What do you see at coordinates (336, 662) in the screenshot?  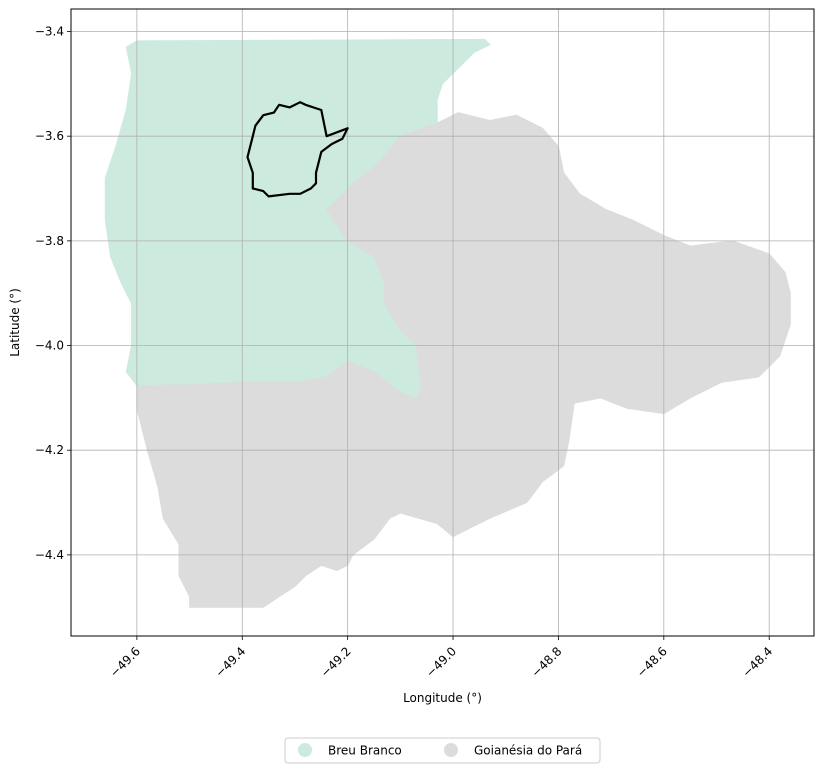 I see `x-tick-label: −49.2` at bounding box center [336, 662].